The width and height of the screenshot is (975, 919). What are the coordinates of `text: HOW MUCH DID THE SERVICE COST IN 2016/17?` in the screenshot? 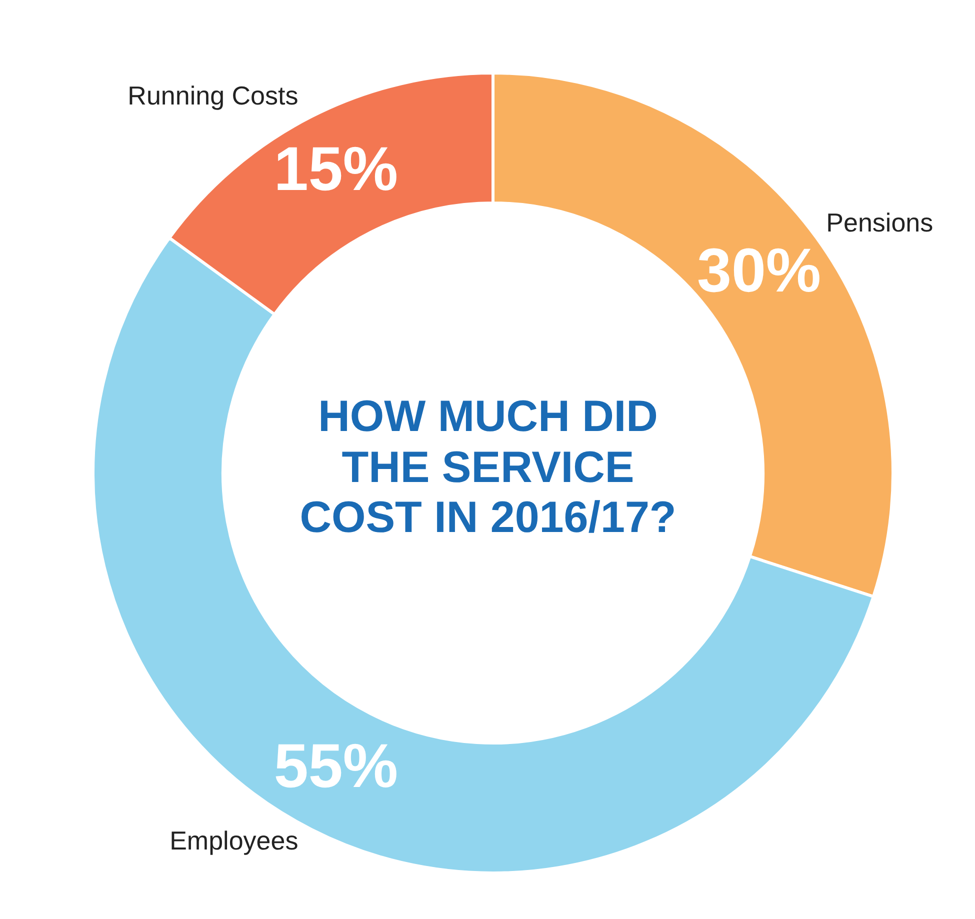 It's located at (488, 467).